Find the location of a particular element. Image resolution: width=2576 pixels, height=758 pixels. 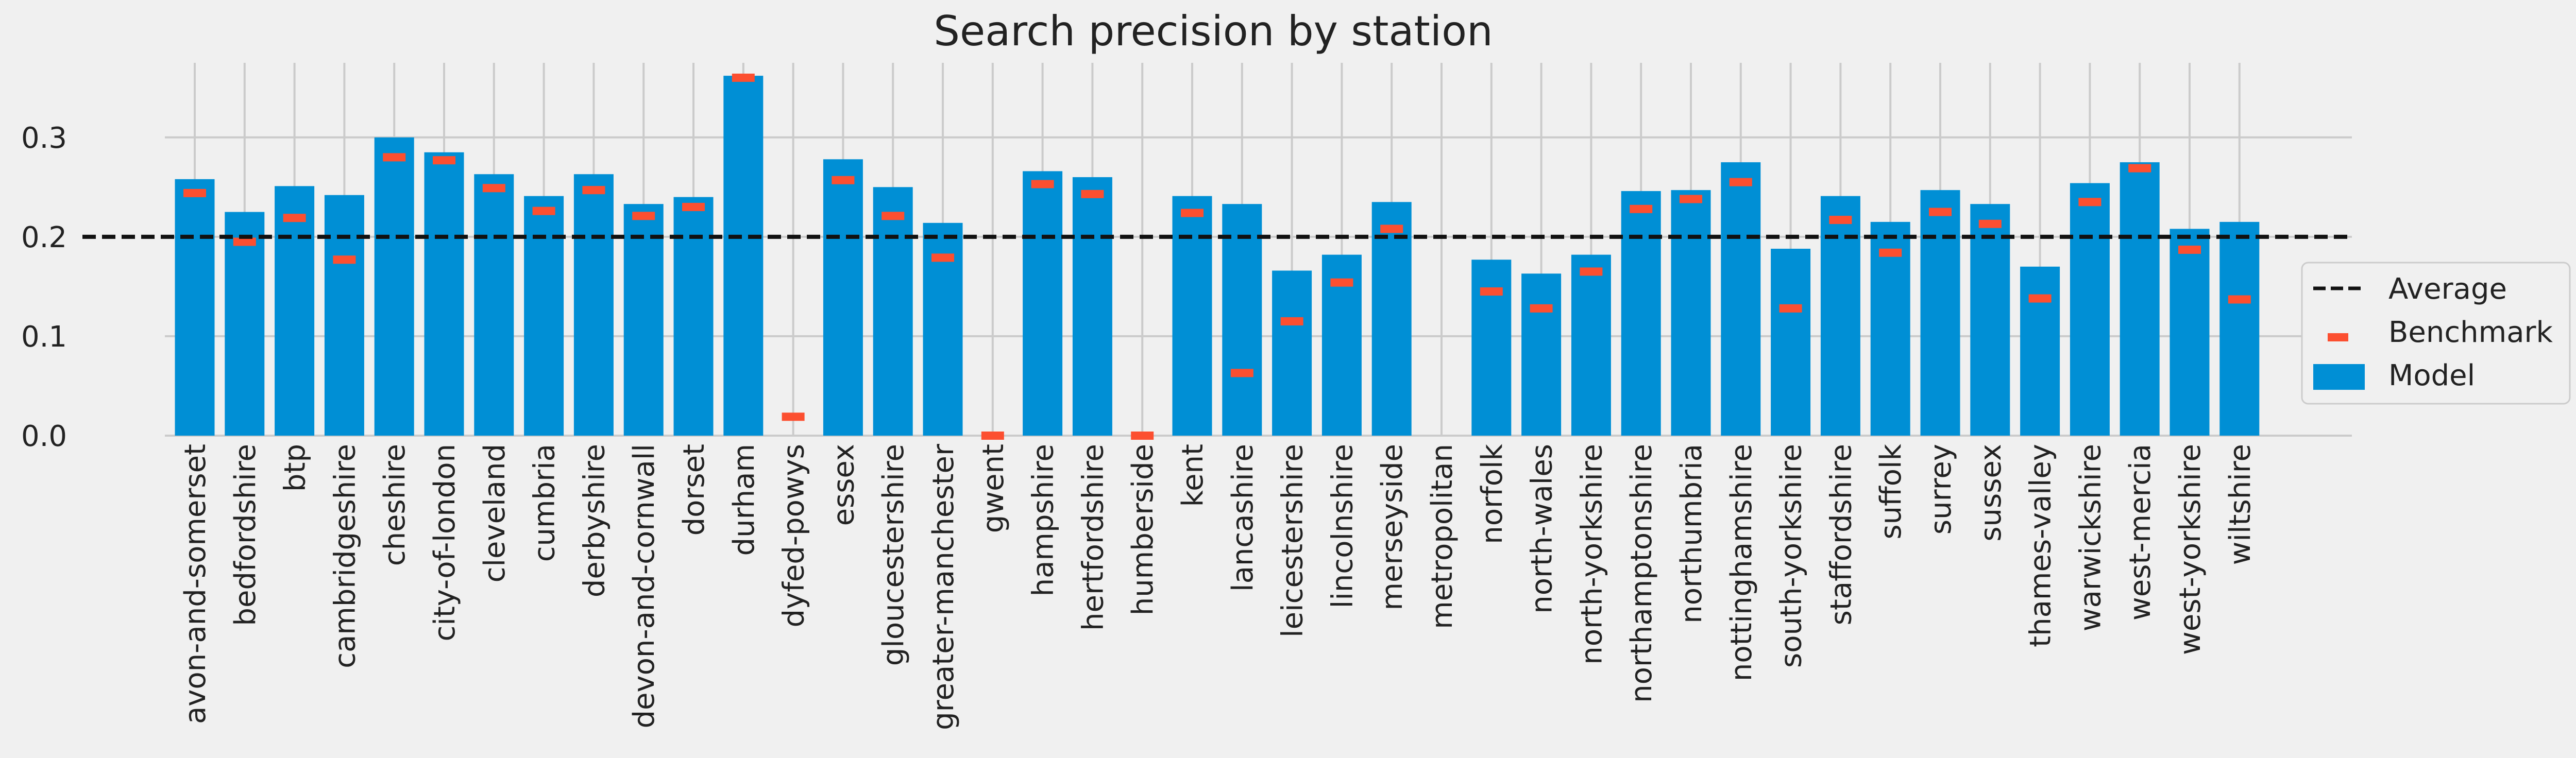

x-tick-label: hertfordshire is located at coordinates (1093, 537).